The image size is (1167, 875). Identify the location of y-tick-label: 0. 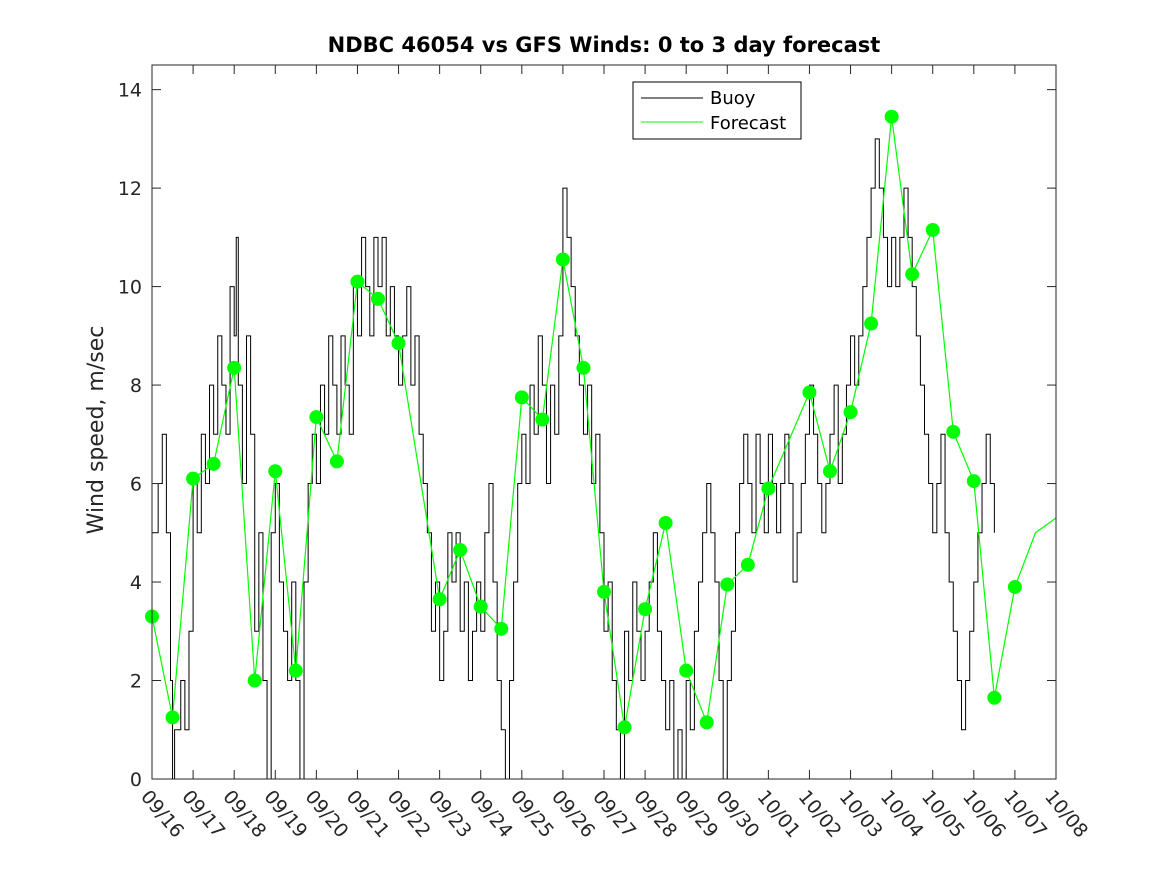
(136, 780).